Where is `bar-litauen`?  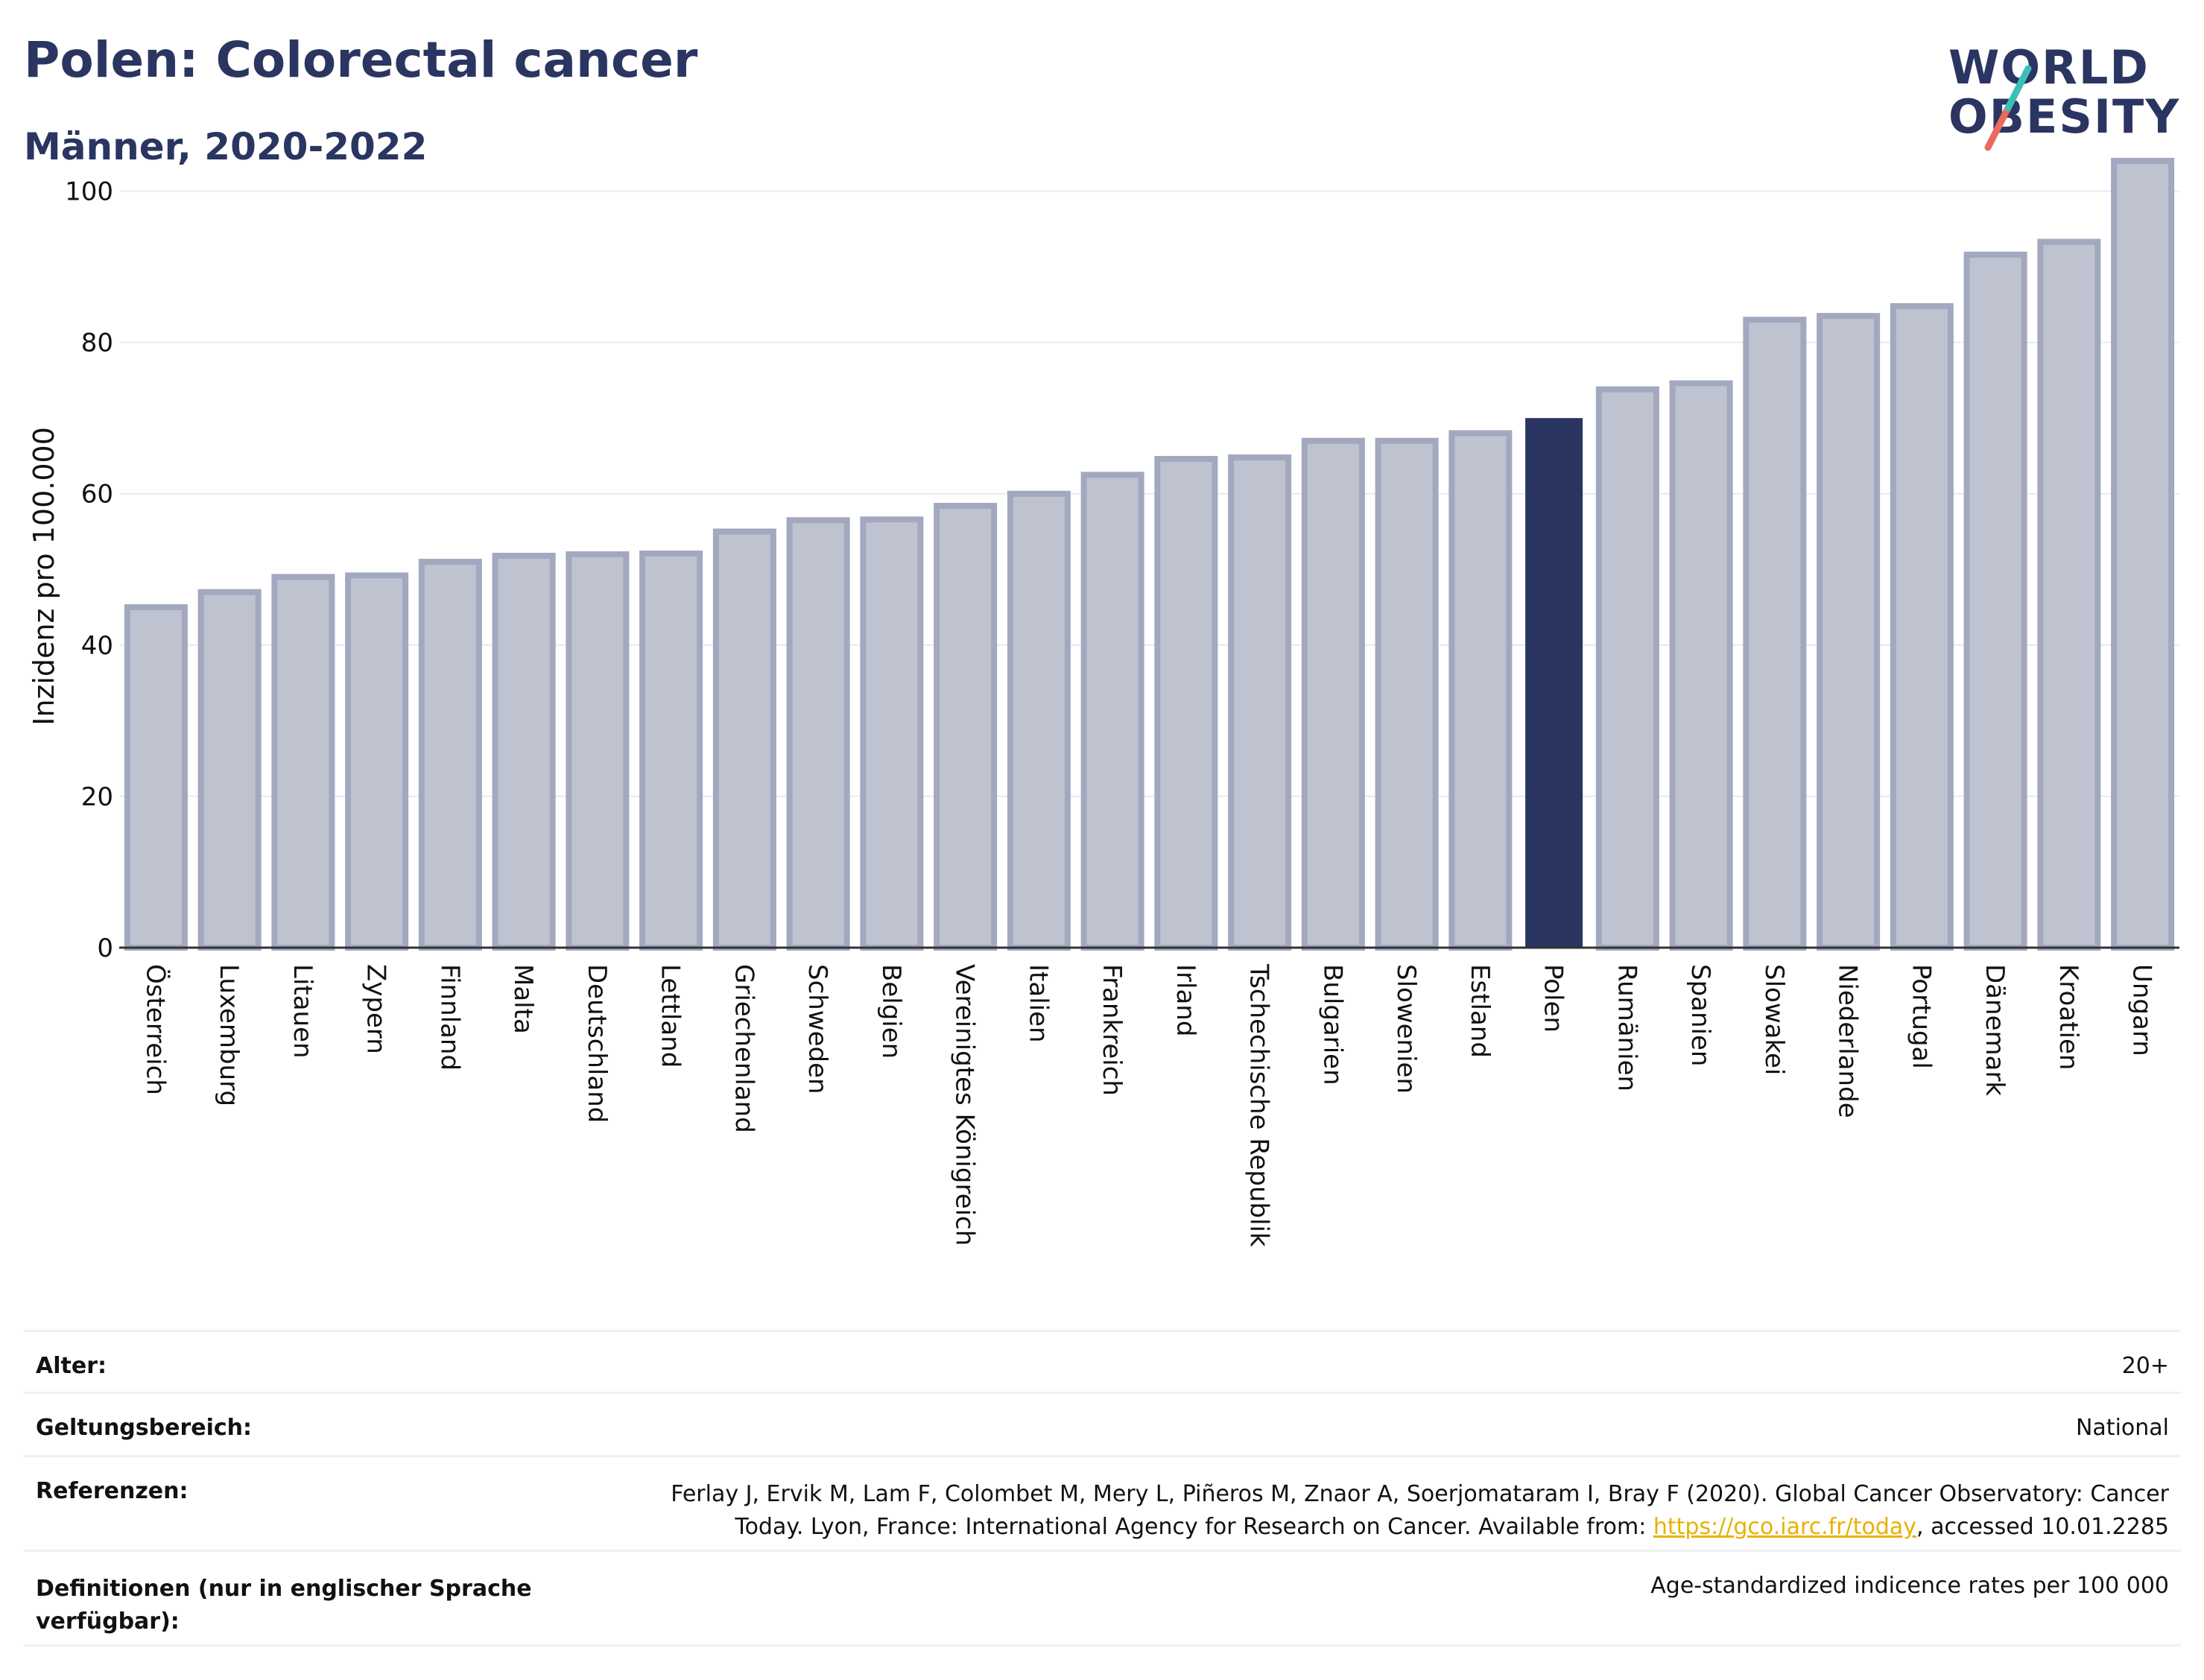
bar-litauen is located at coordinates (303, 762).